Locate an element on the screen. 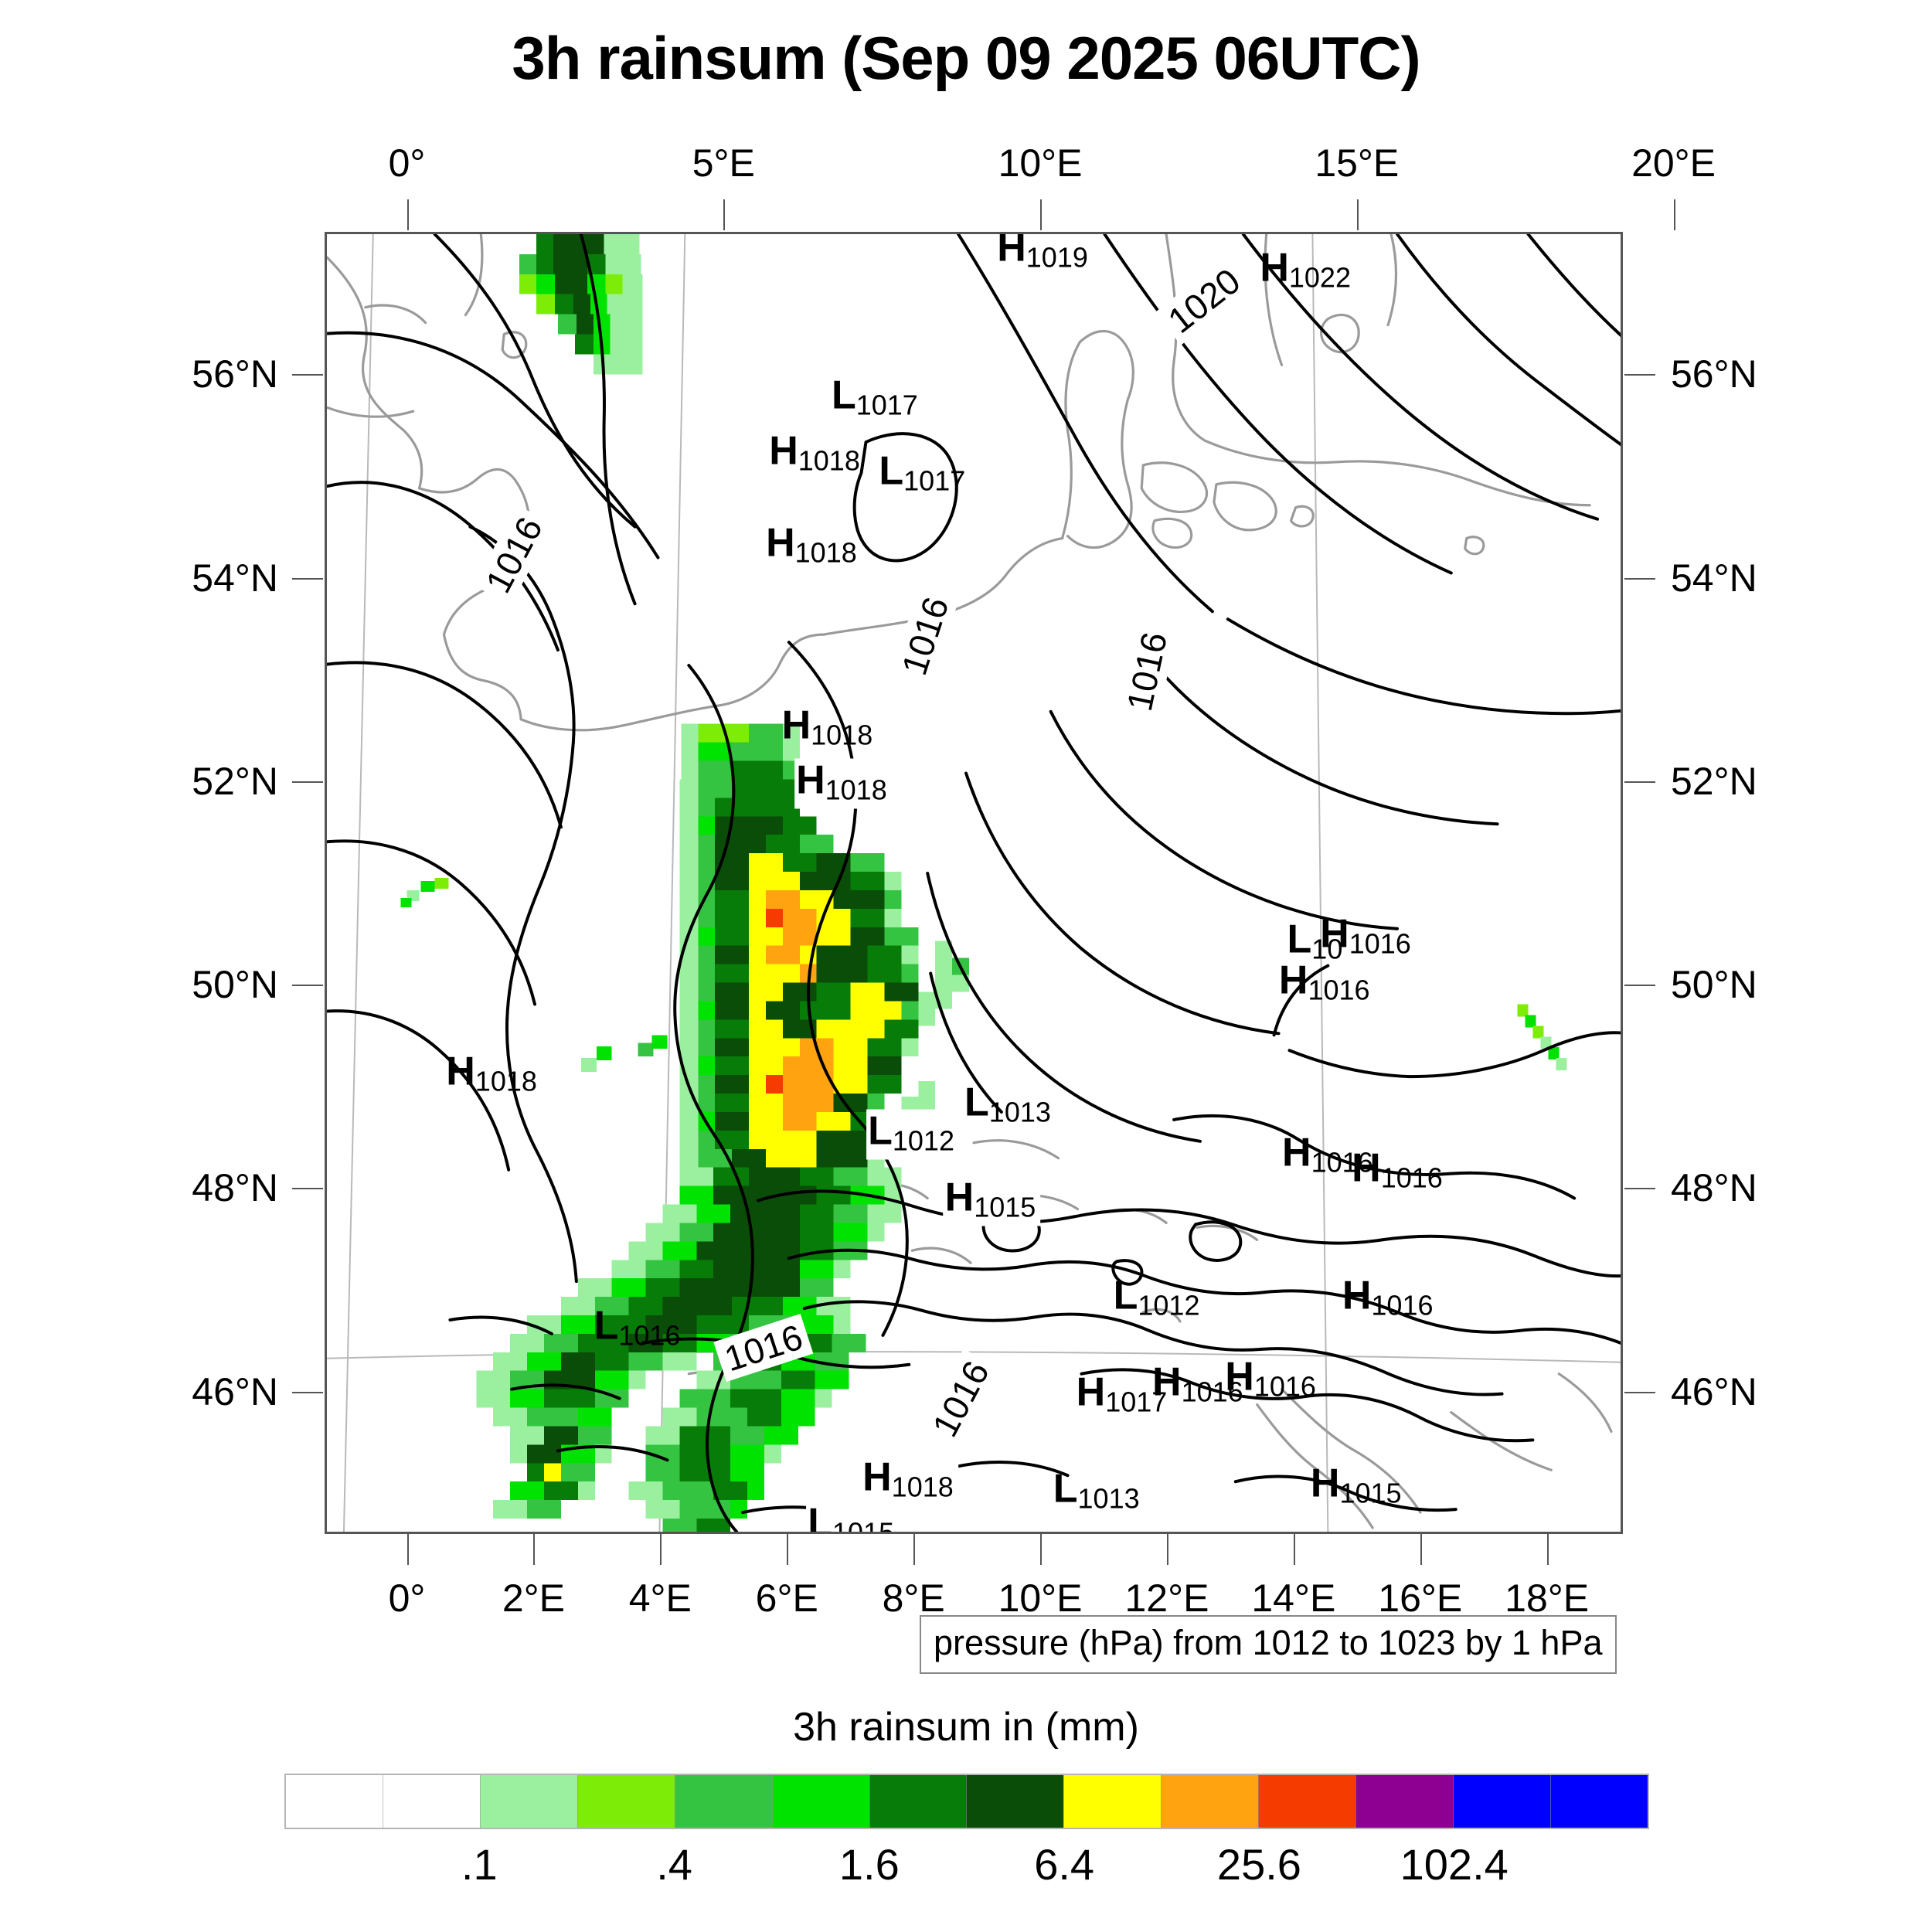 The image size is (1932, 1932). axis-label-top-3: 15°E is located at coordinates (1357, 163).